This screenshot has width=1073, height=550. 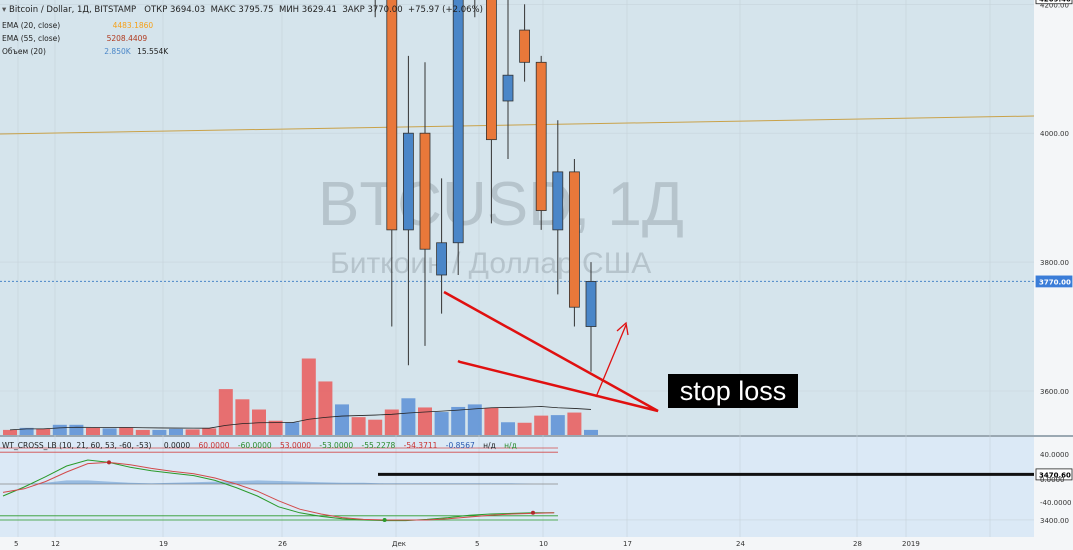 What do you see at coordinates (510, 445) in the screenshot?
I see `osc-val-9: н/д` at bounding box center [510, 445].